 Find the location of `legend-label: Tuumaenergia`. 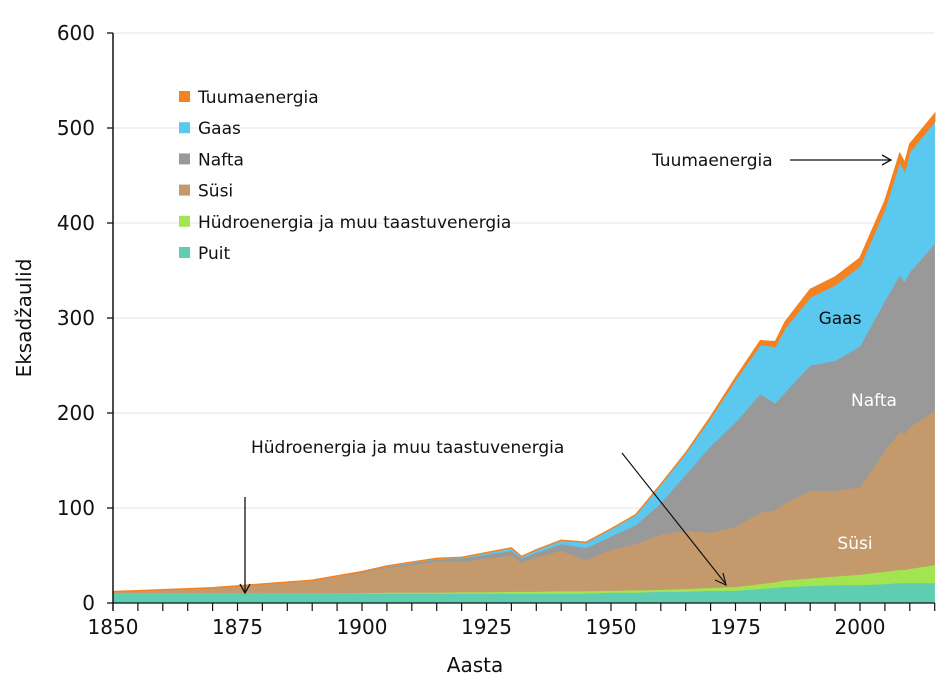

legend-label: Tuumaenergia is located at coordinates (258, 98).